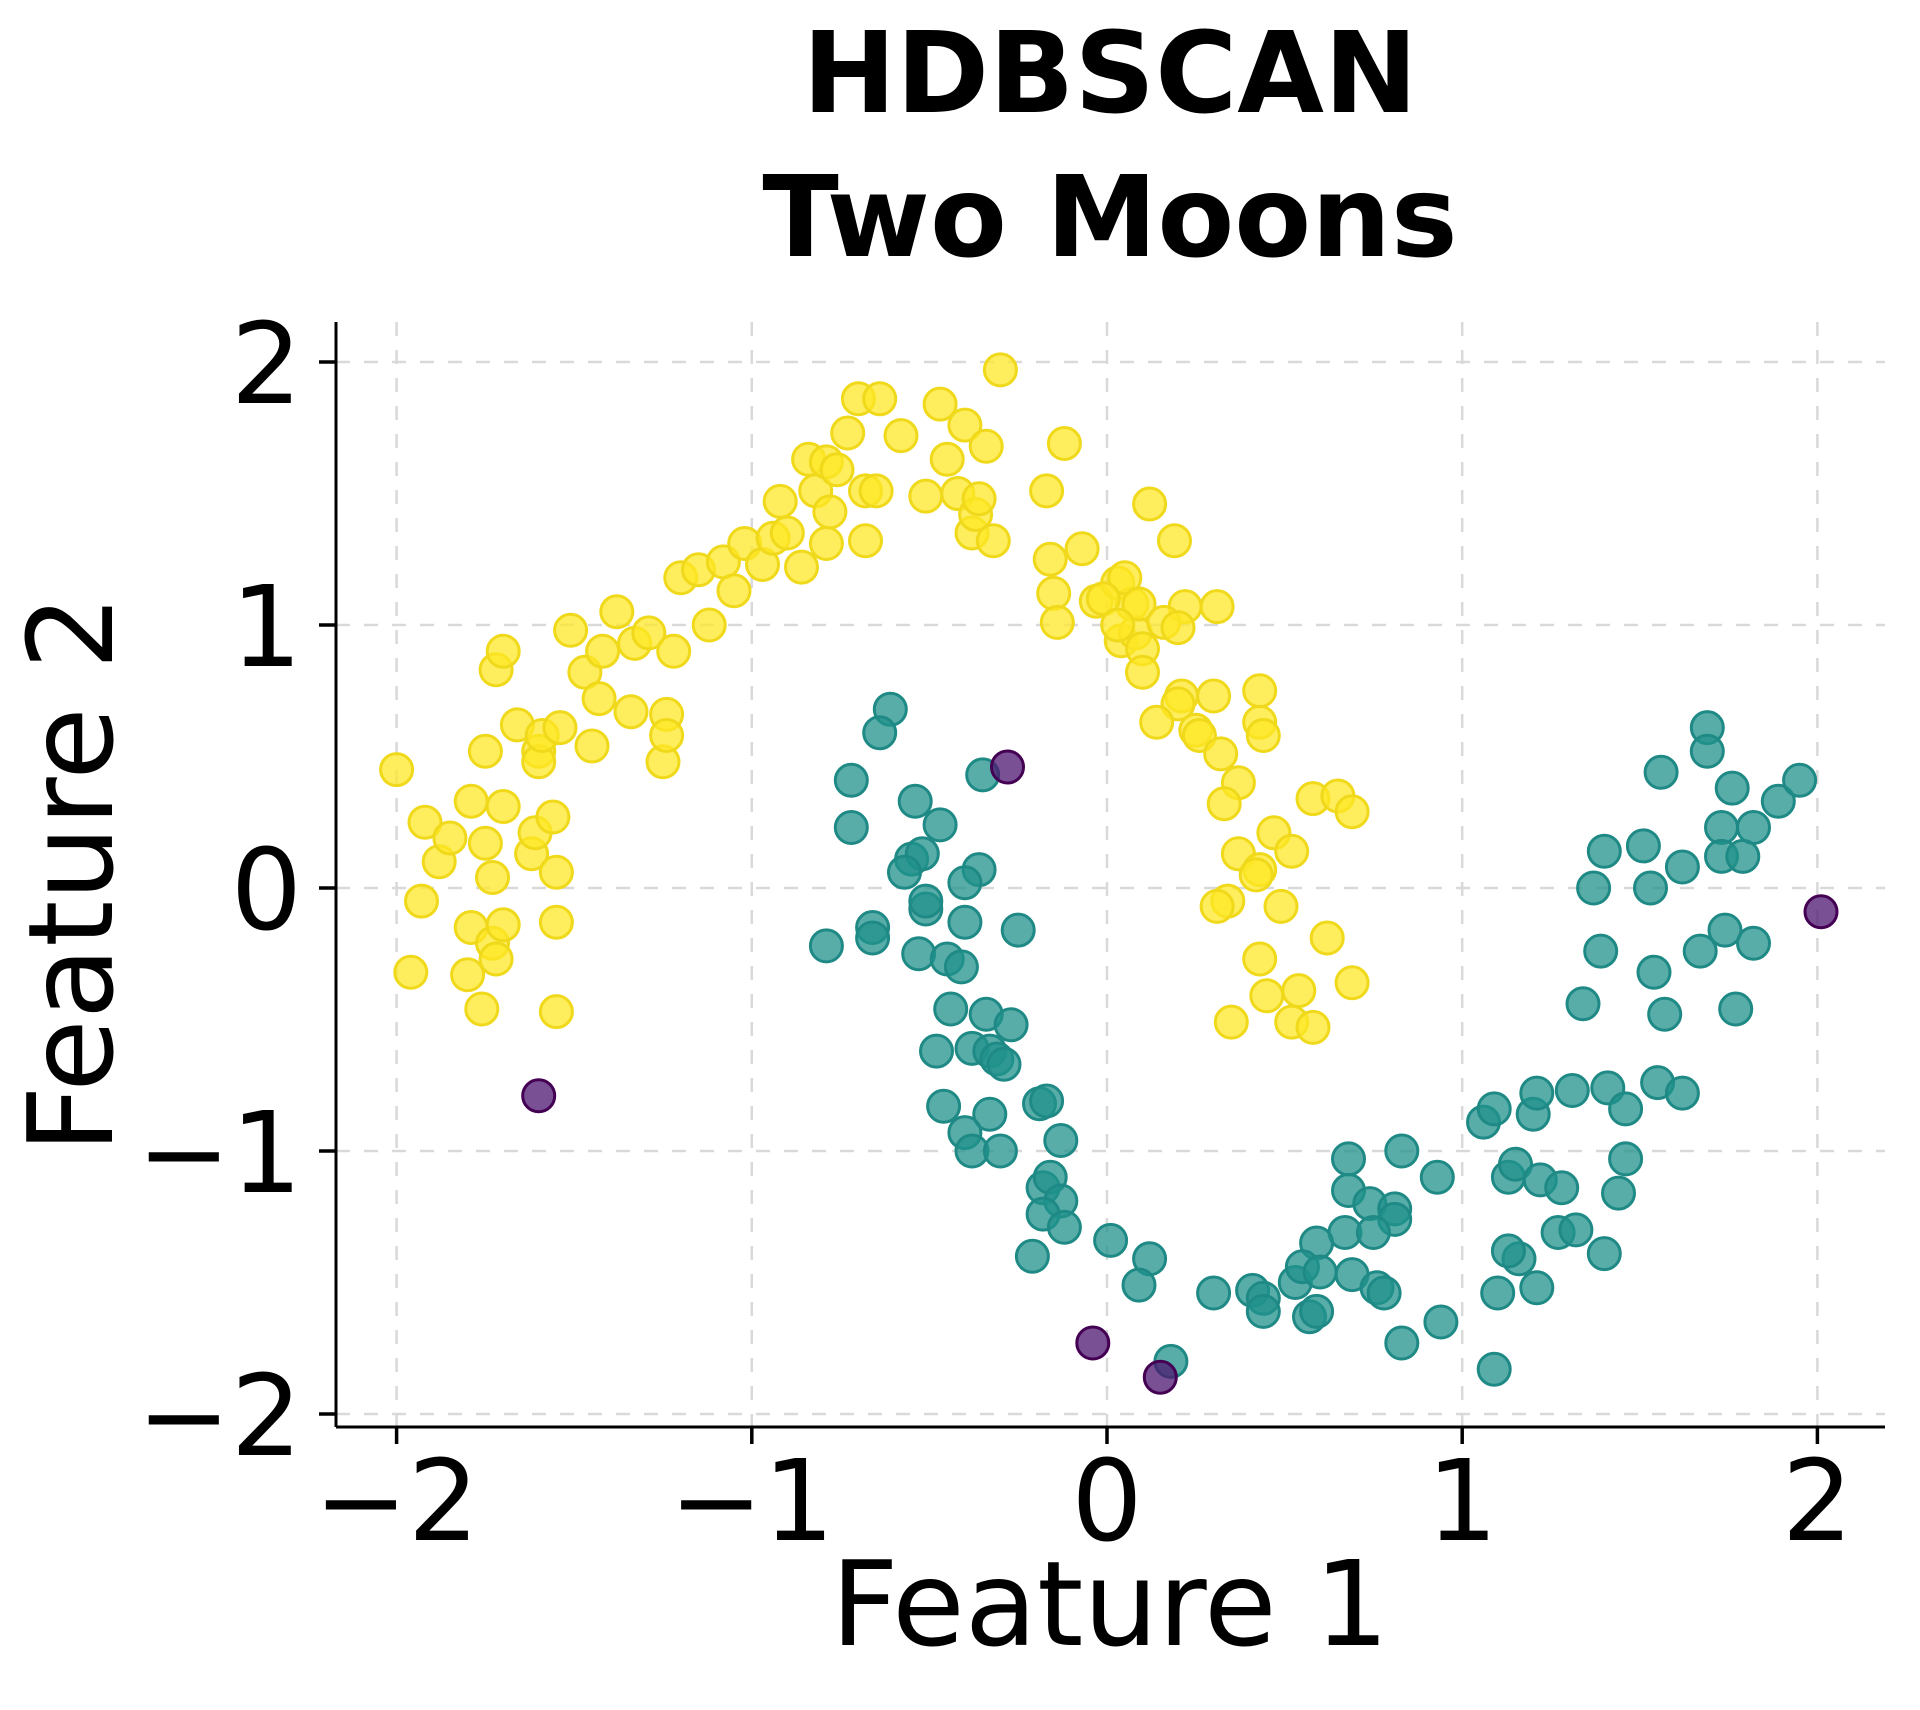  Describe the element at coordinates (1106, 1502) in the screenshot. I see `x-tick-label: 0` at that location.